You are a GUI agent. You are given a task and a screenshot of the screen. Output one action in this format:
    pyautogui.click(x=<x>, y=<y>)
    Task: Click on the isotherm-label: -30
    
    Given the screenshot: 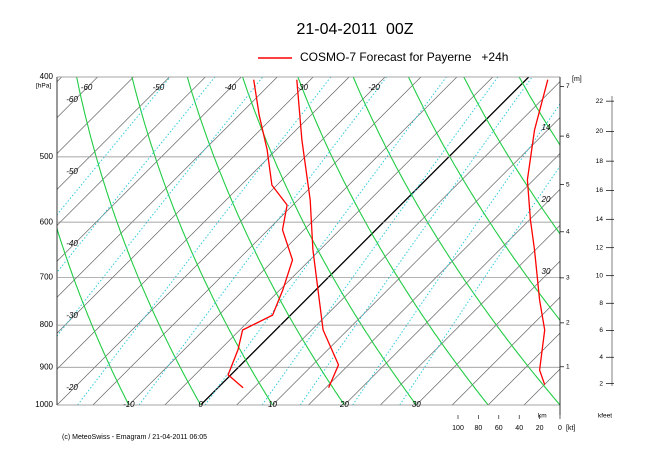 What is the action you would take?
    pyautogui.click(x=302, y=87)
    